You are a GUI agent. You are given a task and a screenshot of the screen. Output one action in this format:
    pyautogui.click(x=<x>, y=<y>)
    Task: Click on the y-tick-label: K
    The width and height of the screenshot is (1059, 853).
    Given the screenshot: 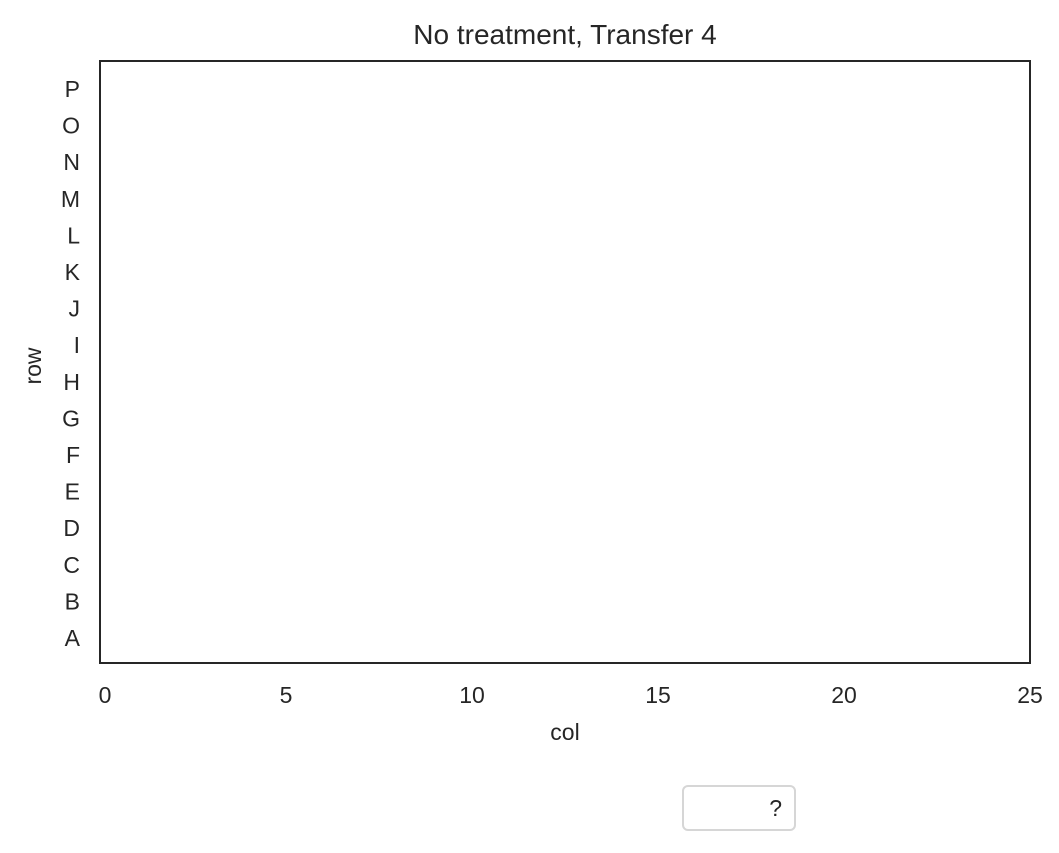 What is the action you would take?
    pyautogui.click(x=73, y=272)
    